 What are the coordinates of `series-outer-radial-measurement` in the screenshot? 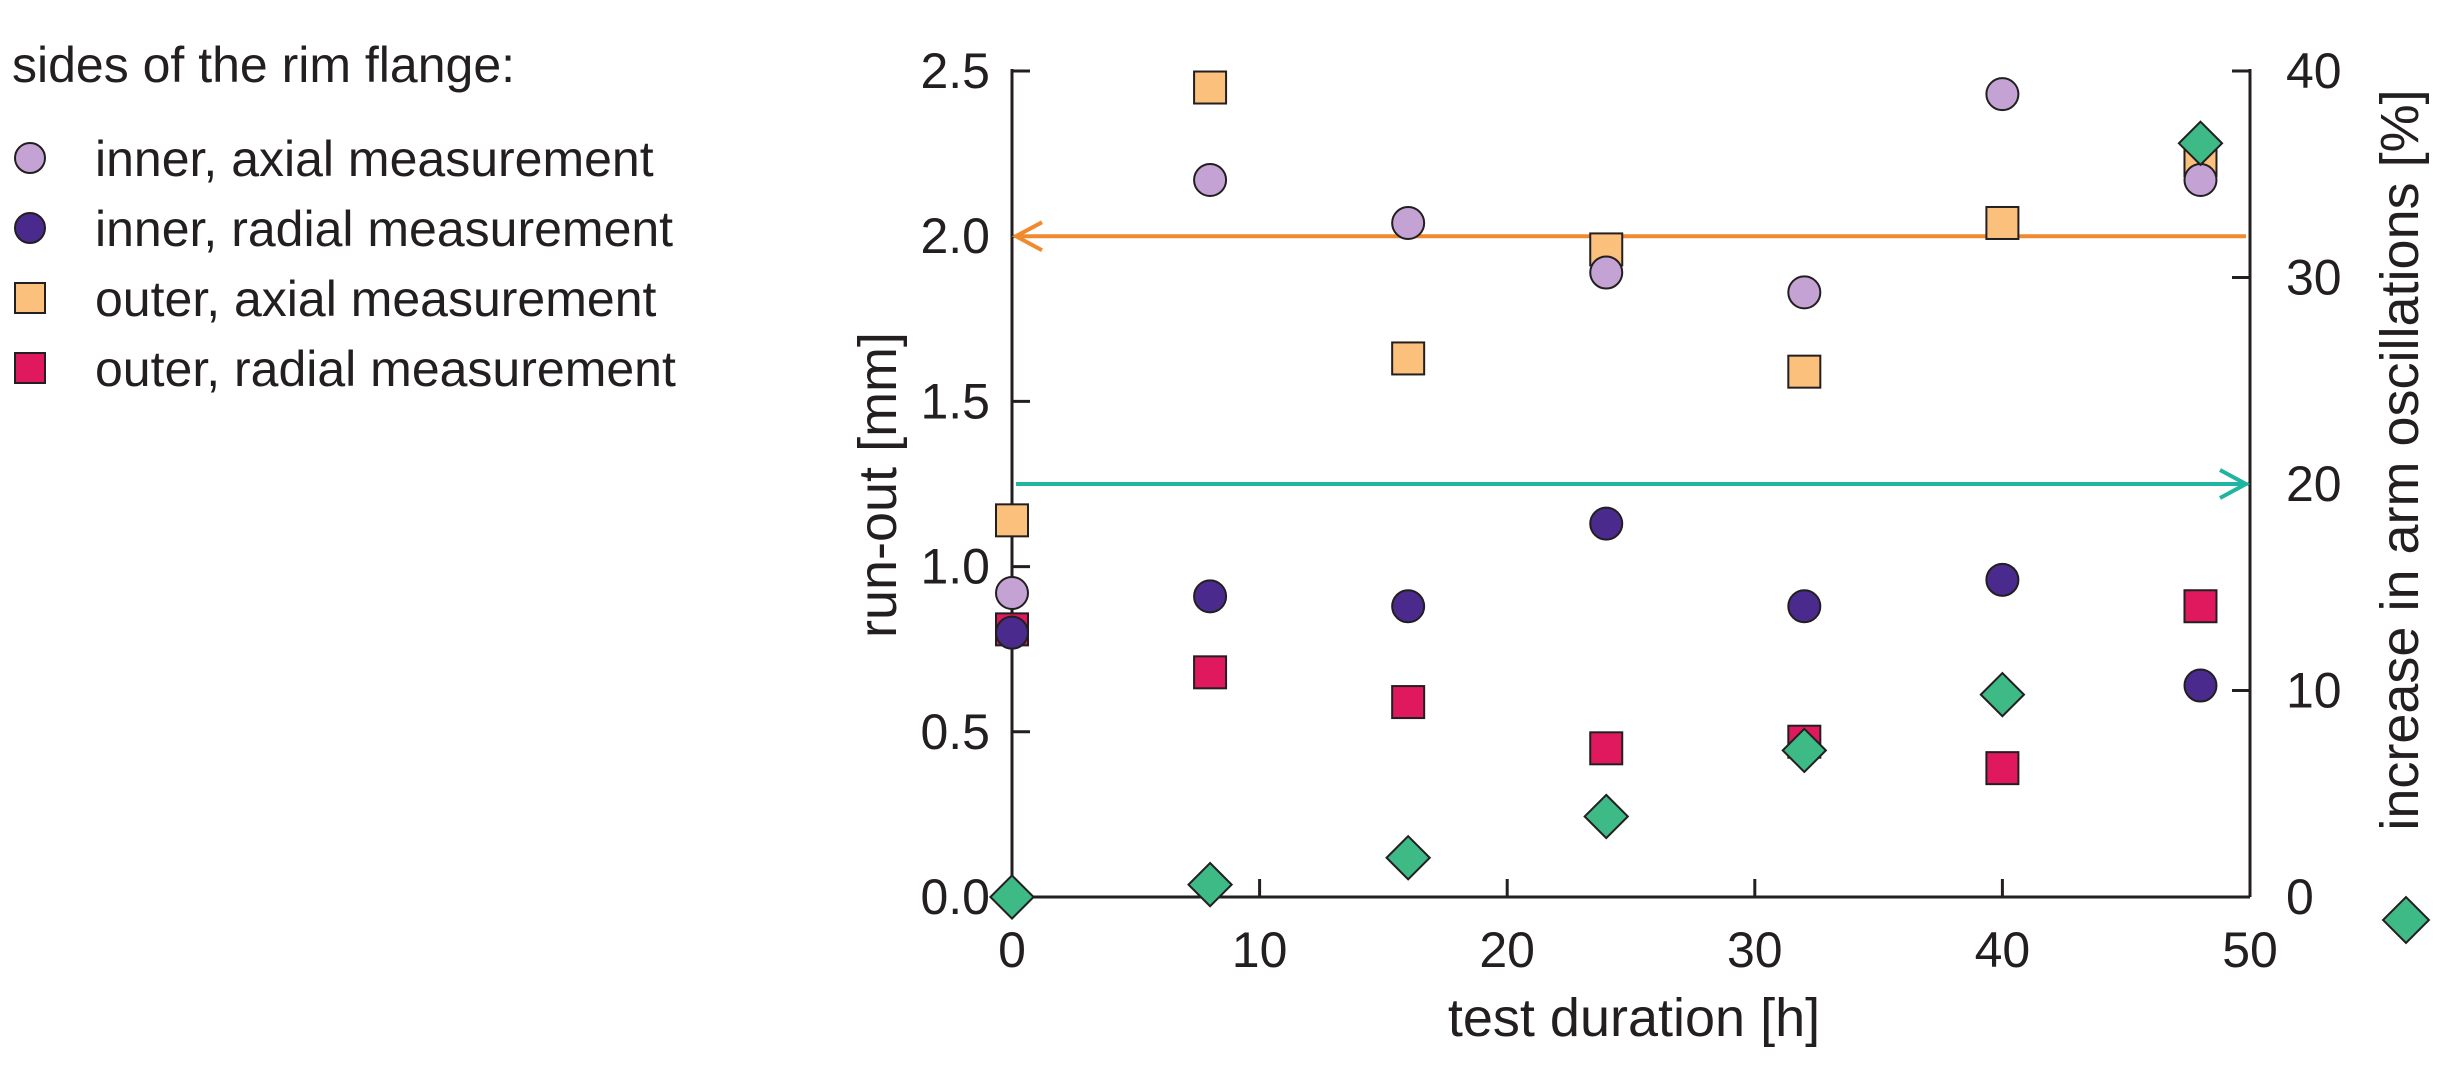 It's located at (1606, 687).